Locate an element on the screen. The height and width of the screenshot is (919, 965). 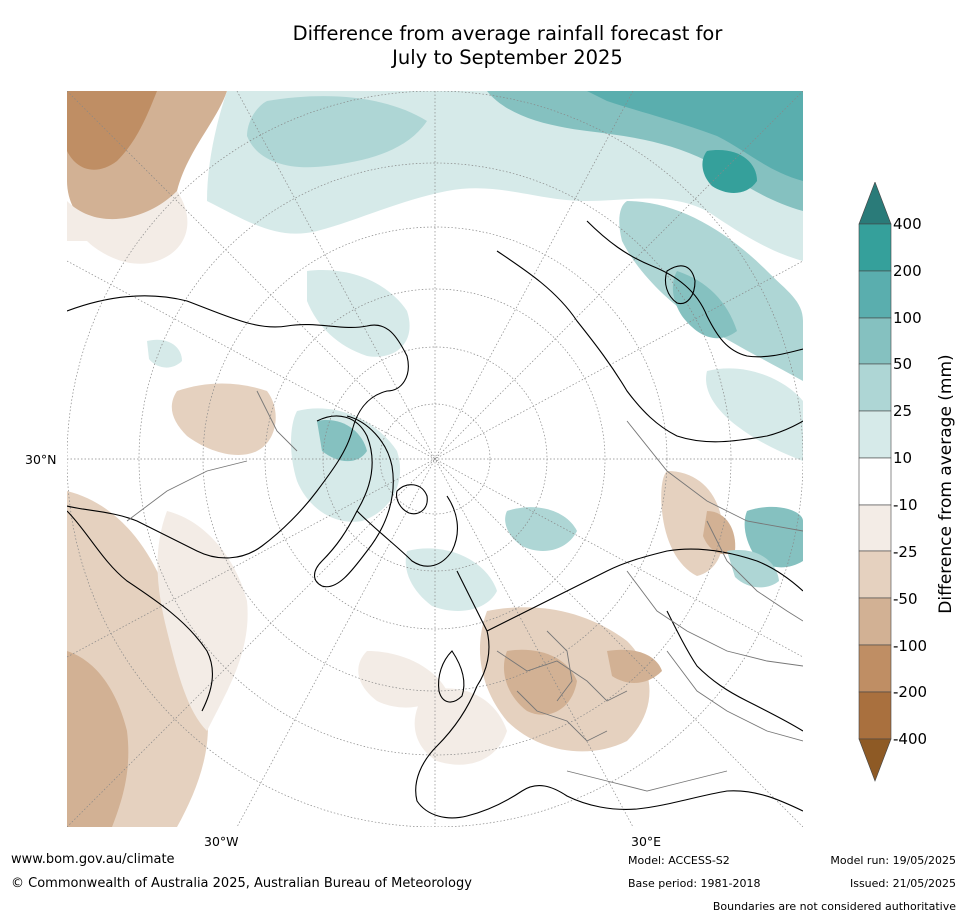
dry-region-nw-pacific-core is located at coordinates (112, 130).